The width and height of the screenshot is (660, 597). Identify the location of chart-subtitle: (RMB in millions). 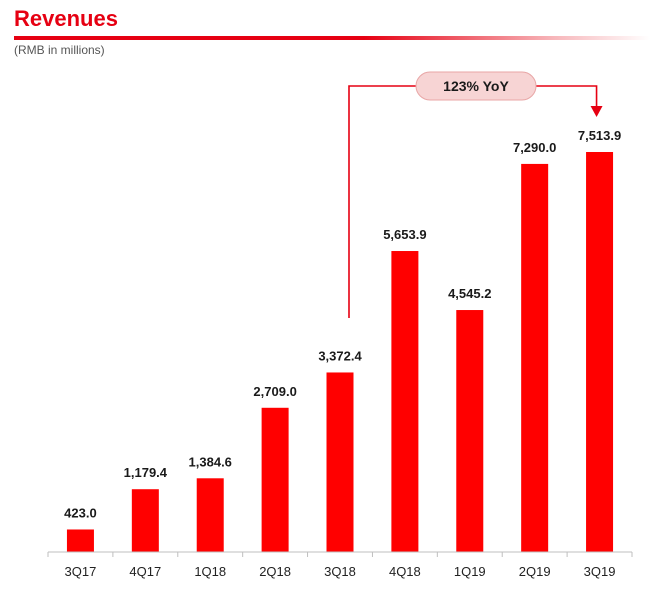
(59, 50).